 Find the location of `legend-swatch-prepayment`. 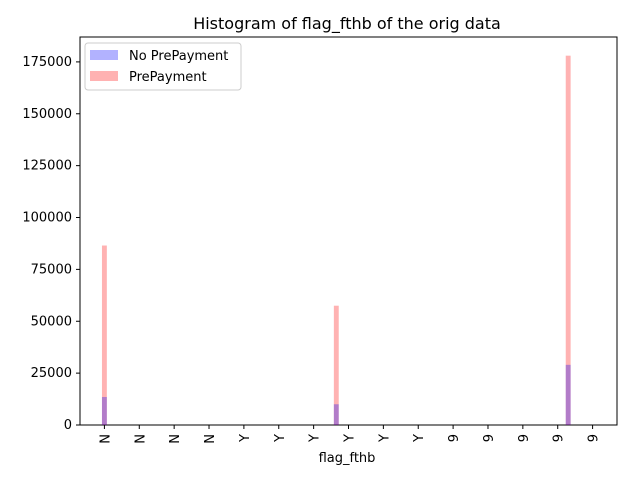

legend-swatch-prepayment is located at coordinates (104, 76).